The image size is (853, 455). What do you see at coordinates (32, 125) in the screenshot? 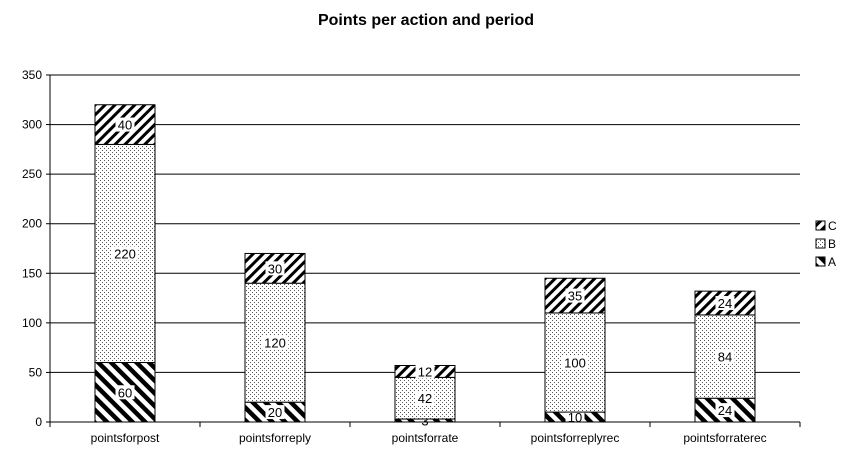
I see `y-tick-label: 300` at bounding box center [32, 125].